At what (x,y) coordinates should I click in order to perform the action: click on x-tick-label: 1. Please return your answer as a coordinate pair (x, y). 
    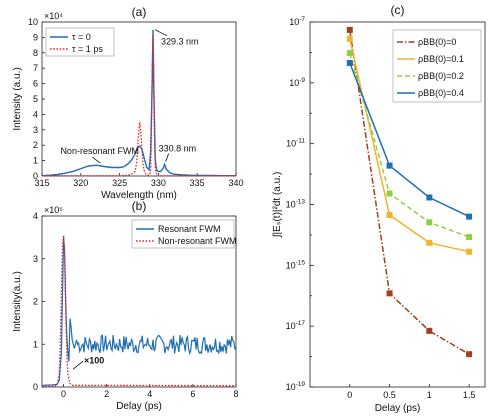
    Looking at the image, I should click on (429, 395).